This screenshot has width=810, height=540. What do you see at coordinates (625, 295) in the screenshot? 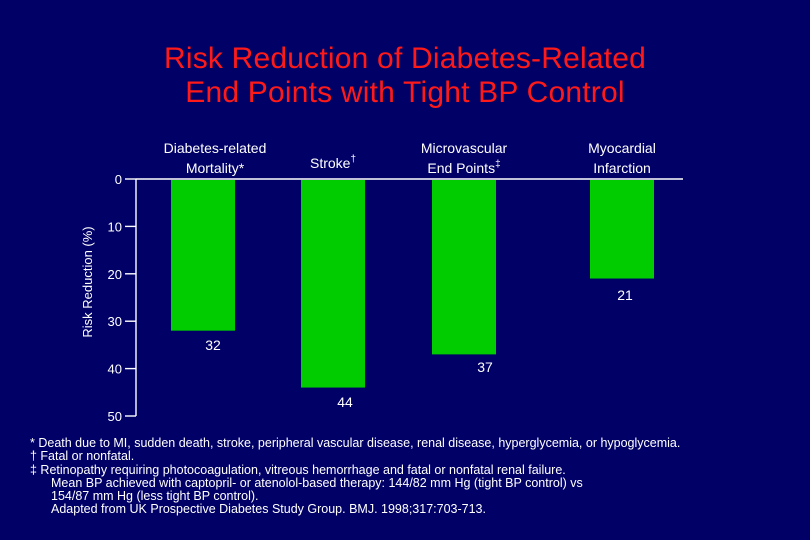
I see `data-label: 21` at bounding box center [625, 295].